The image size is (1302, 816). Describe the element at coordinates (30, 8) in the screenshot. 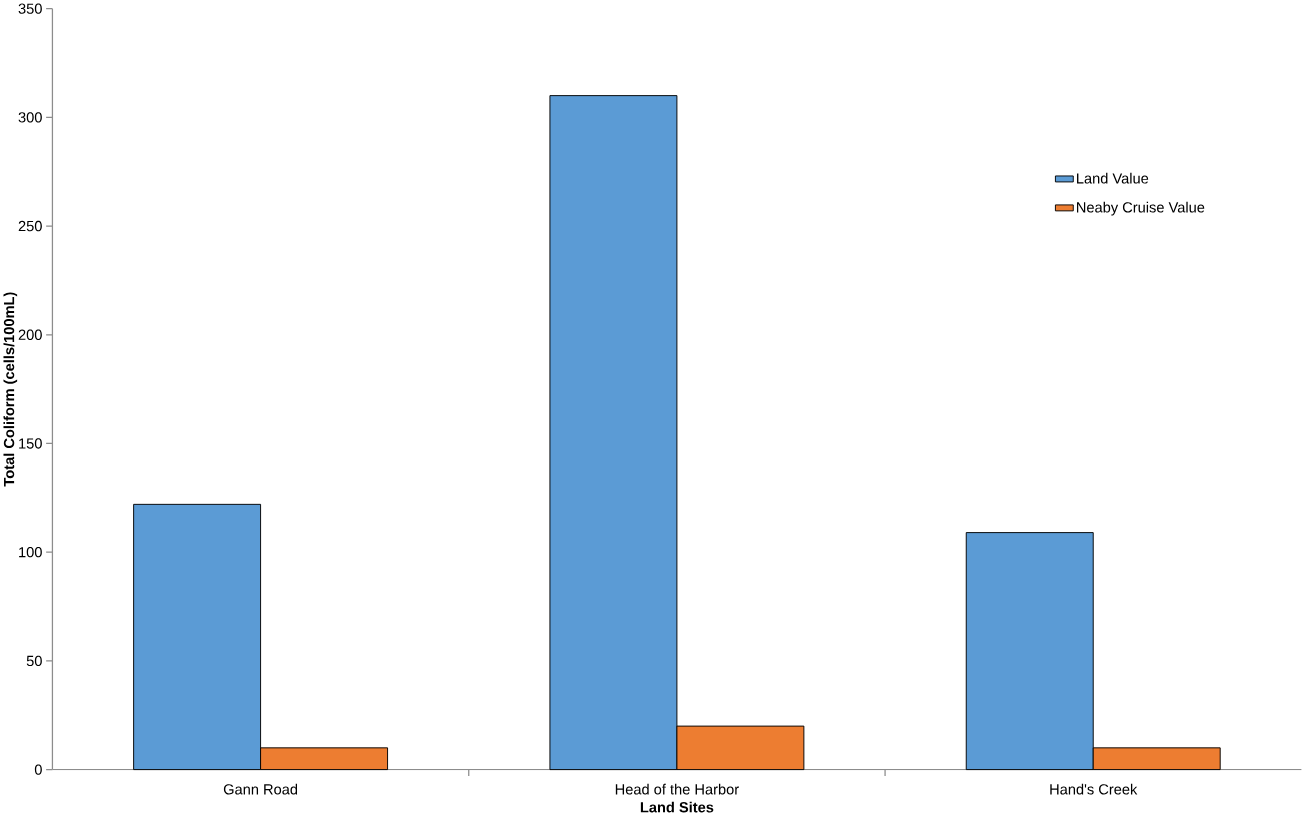

I see `y-tick-label: 350` at that location.